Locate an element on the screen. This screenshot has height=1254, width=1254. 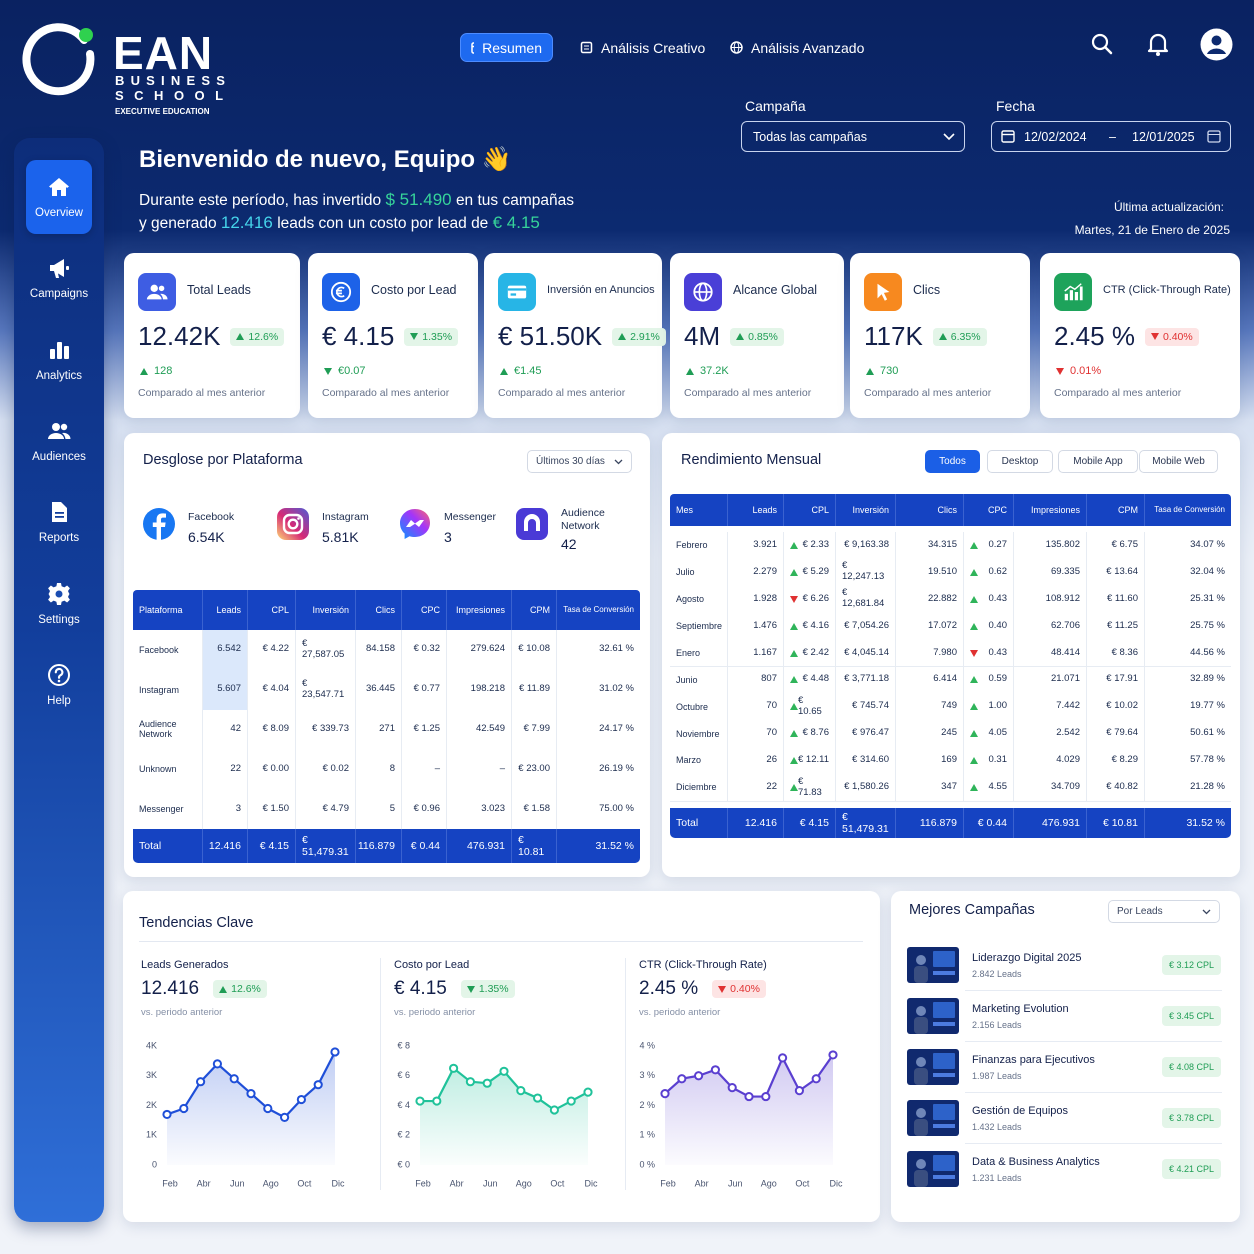
table-row is located at coordinates (950, 707).